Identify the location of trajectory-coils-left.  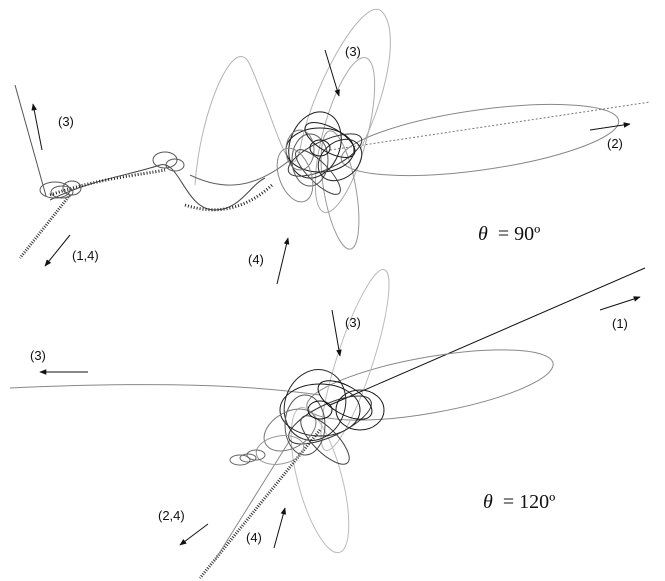
(112, 175).